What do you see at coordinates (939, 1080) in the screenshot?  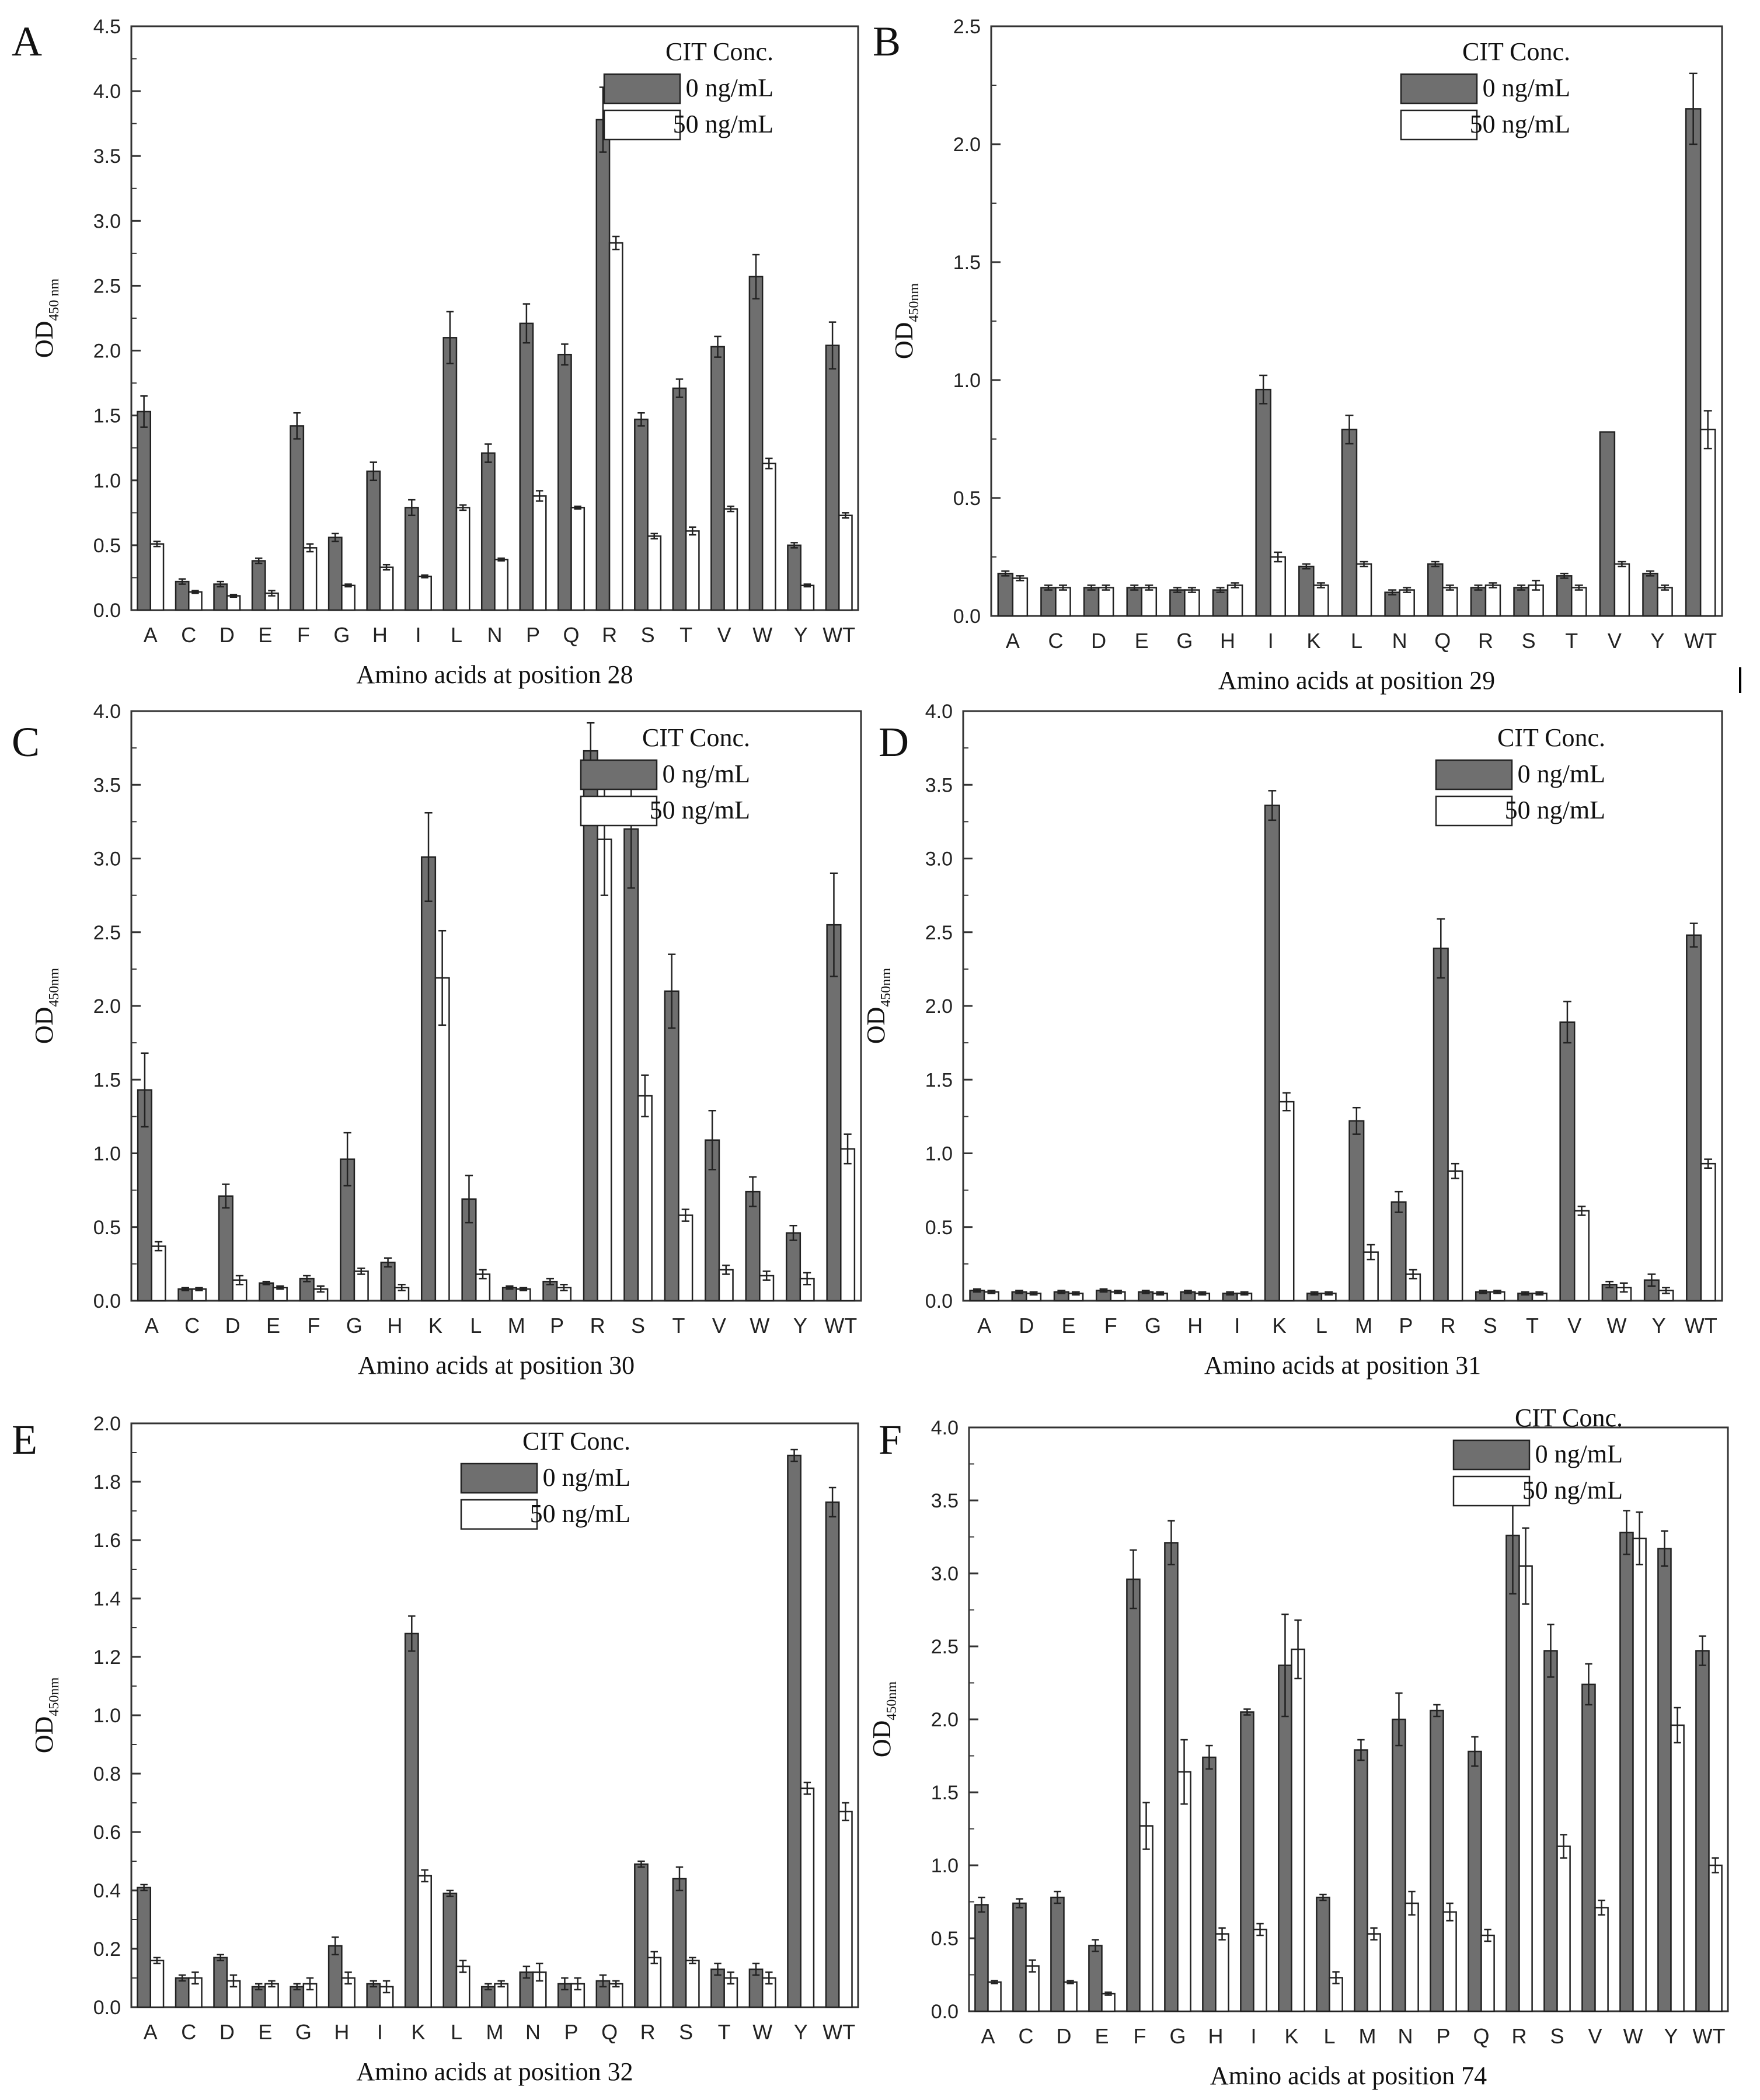 I see `y-tick-label: 1.5` at bounding box center [939, 1080].